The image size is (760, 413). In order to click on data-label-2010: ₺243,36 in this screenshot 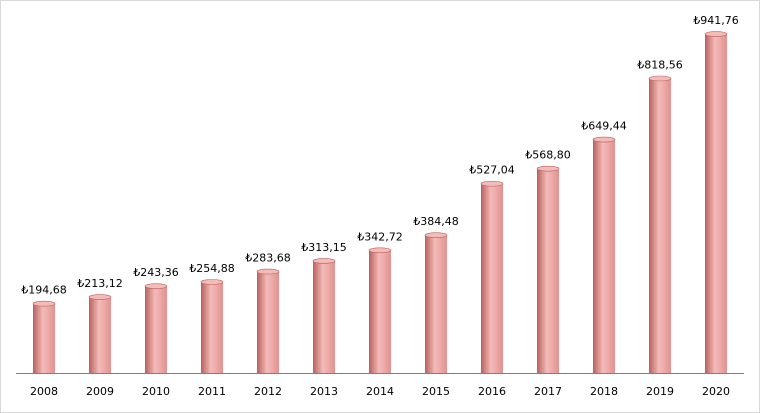, I will do `click(156, 272)`.